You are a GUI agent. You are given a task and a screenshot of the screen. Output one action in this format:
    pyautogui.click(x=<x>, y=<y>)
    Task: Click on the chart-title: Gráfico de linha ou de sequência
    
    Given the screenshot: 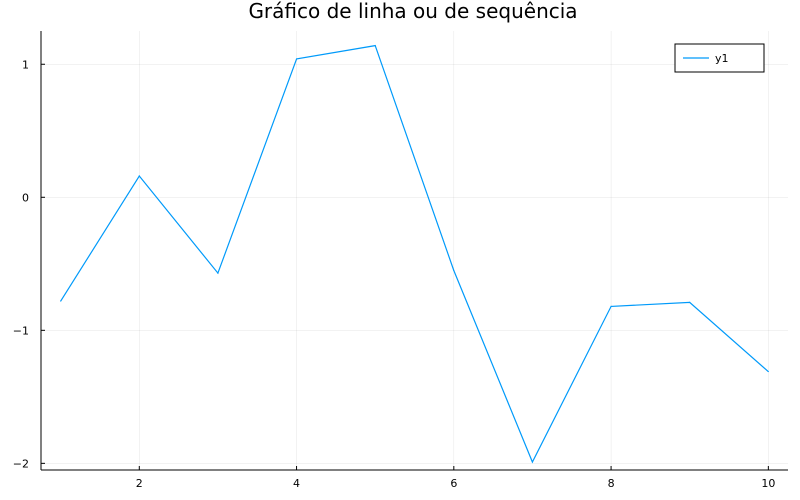 What is the action you would take?
    pyautogui.click(x=412, y=11)
    